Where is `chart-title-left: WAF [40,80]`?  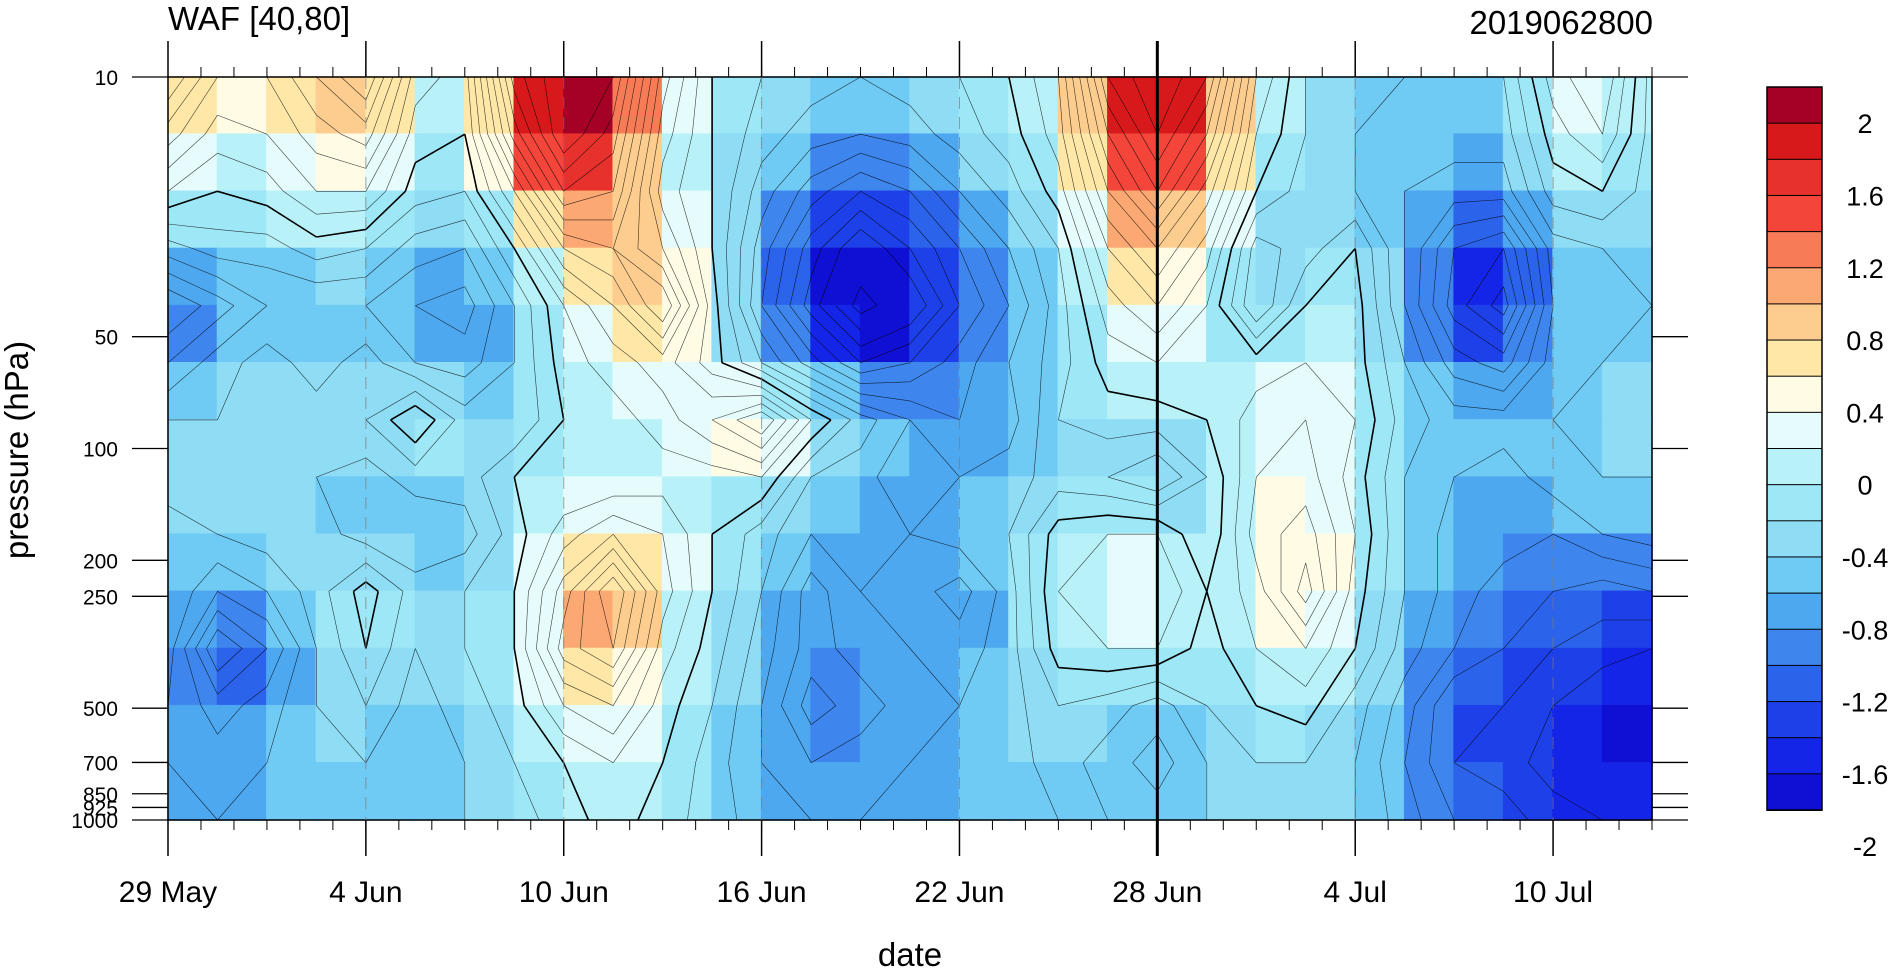 chart-title-left: WAF [40,80] is located at coordinates (259, 18).